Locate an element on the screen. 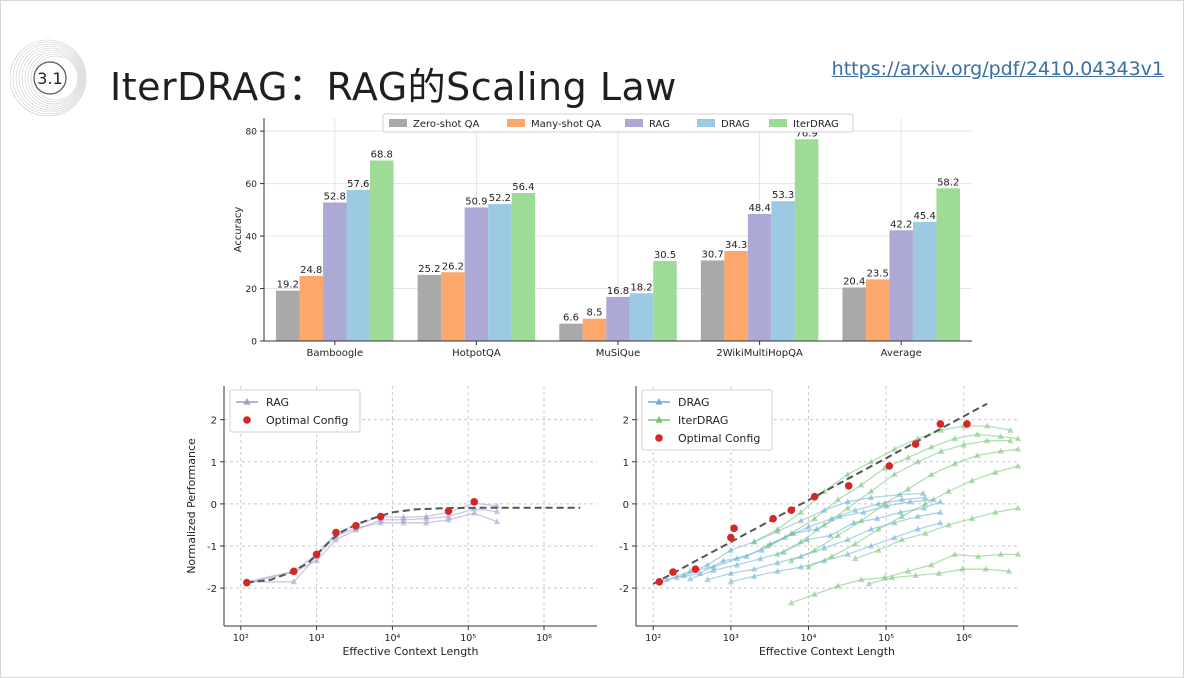 This screenshot has height=678, width=1184. bar-value-label: 23.5 is located at coordinates (878, 273).